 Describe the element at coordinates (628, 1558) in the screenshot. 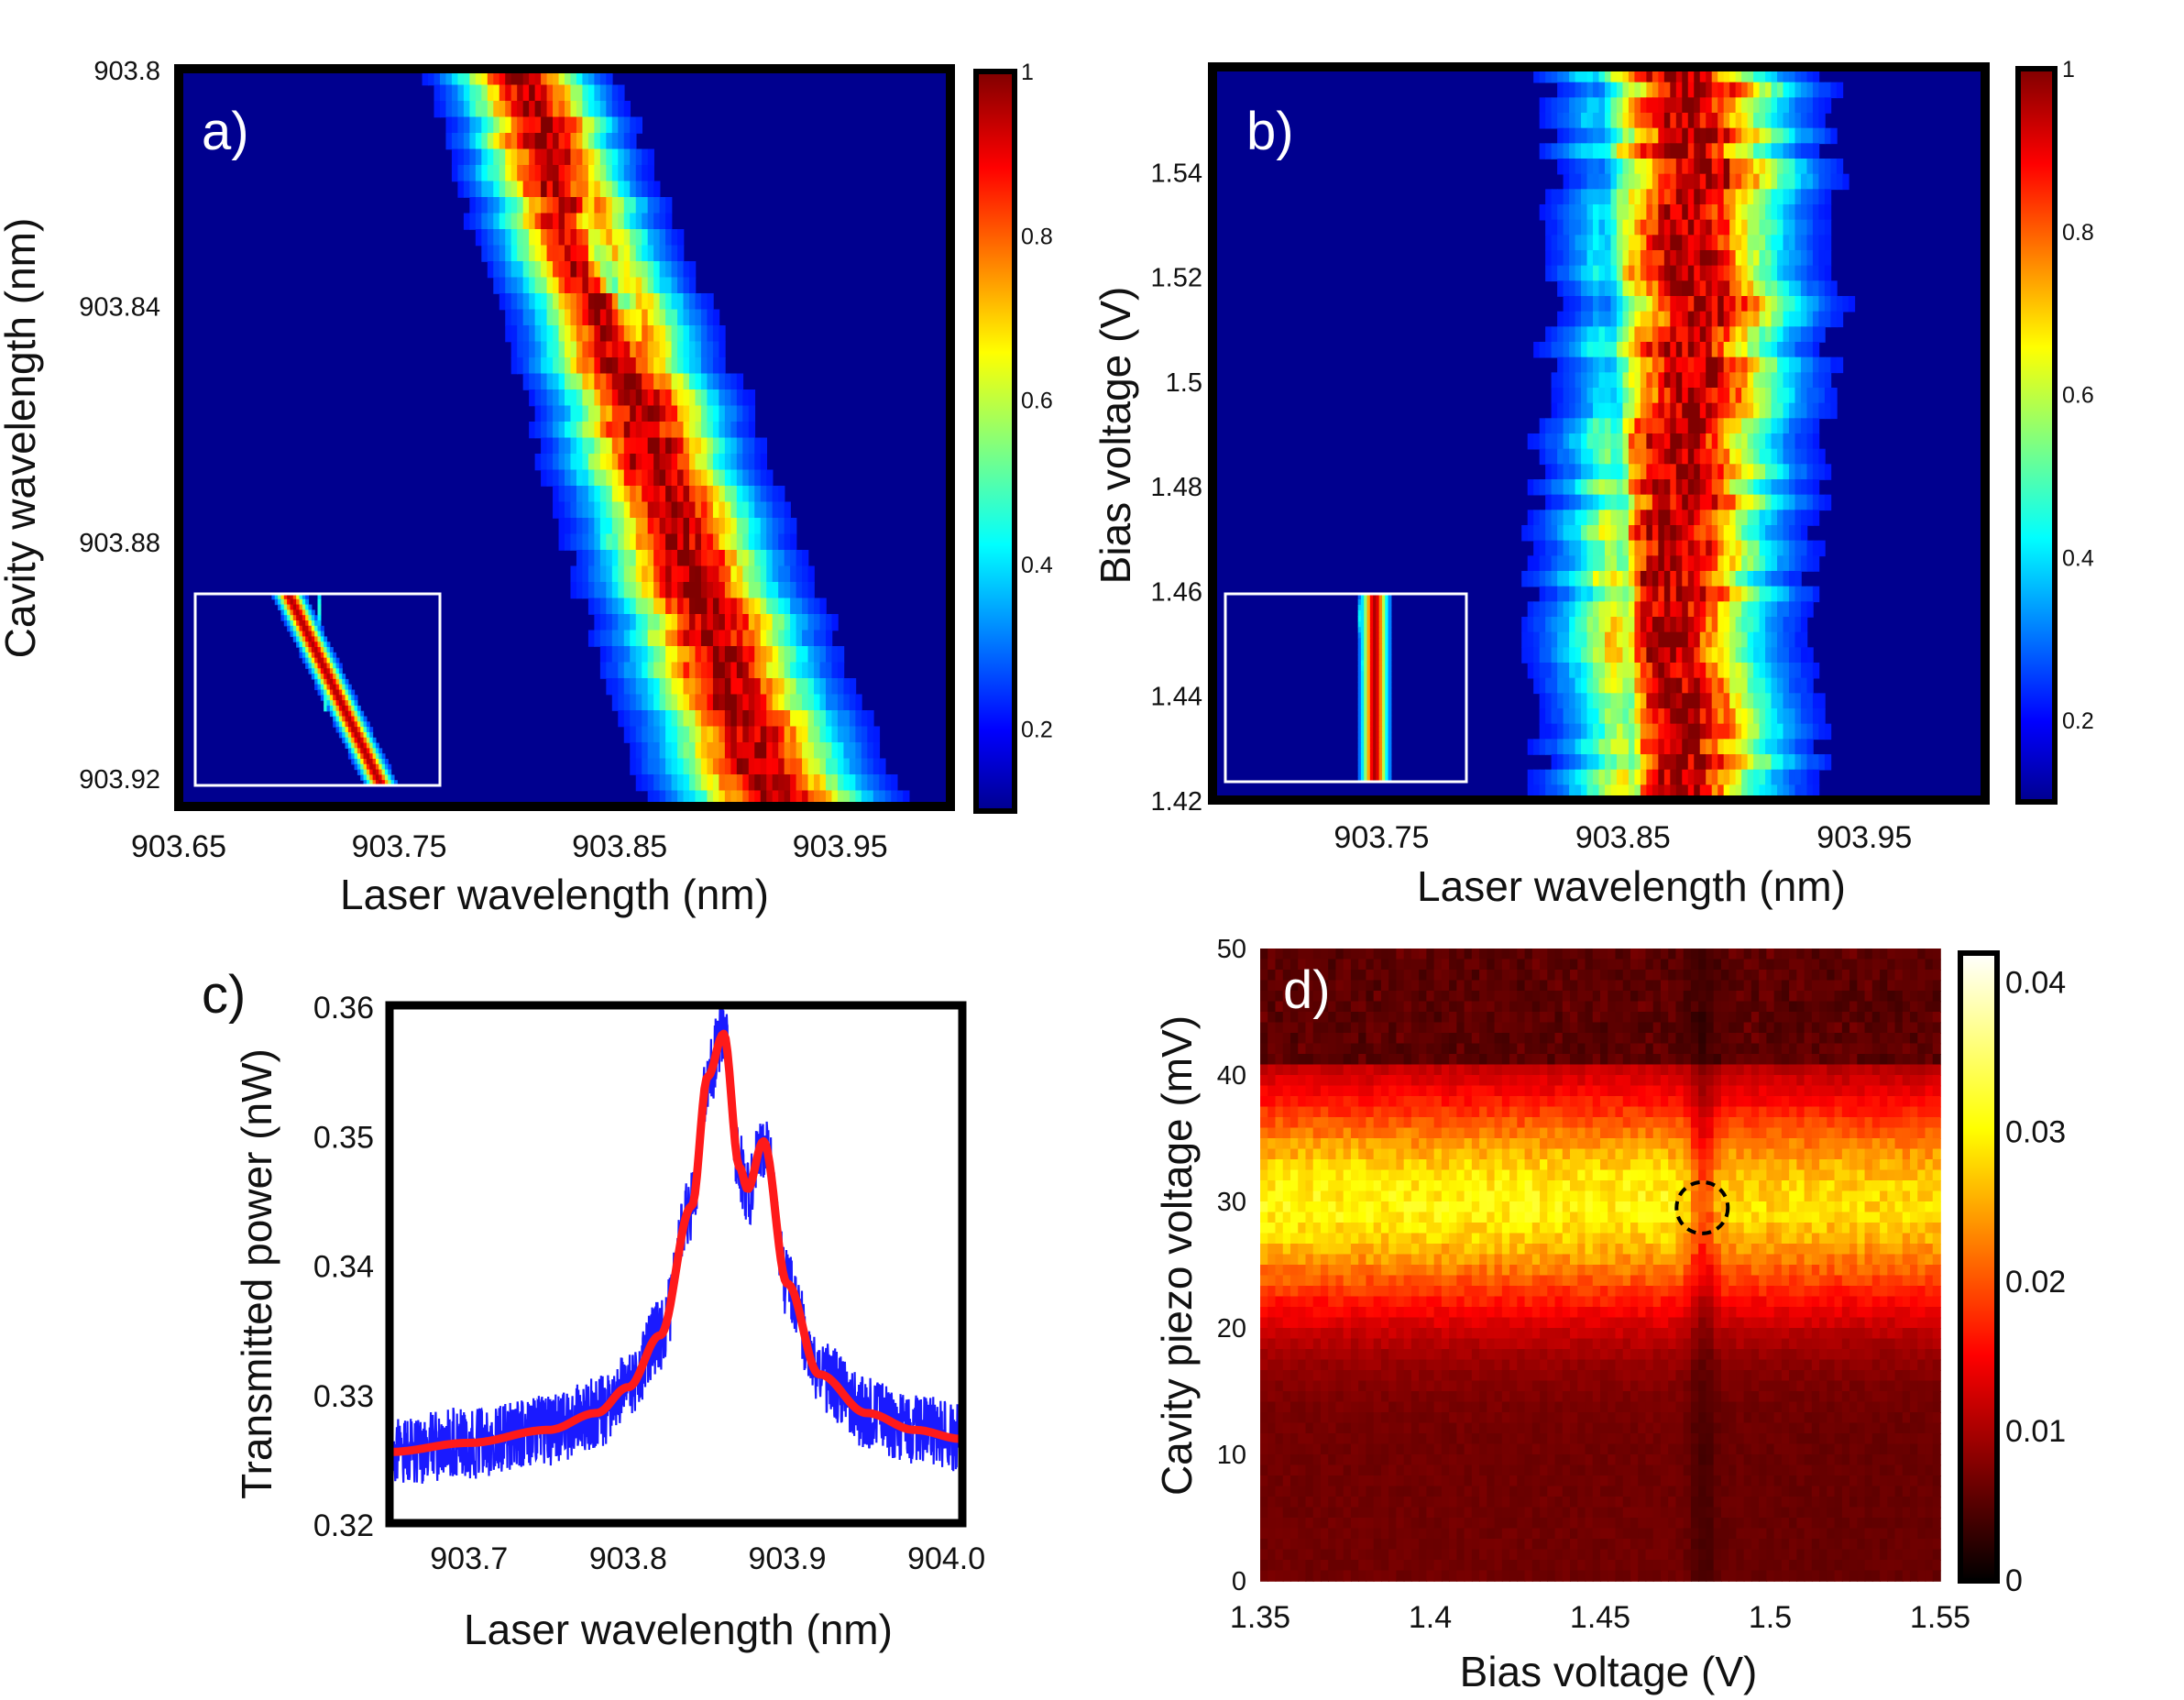

I see `x-c-tick-label: 903.8` at that location.